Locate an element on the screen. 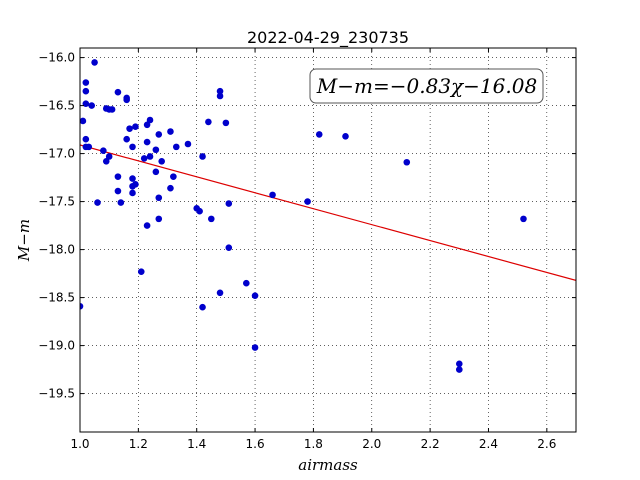 Image resolution: width=640 pixels, height=480 pixels. annotation-text: M−m=−0.83χ−16.08 is located at coordinates (426, 86).